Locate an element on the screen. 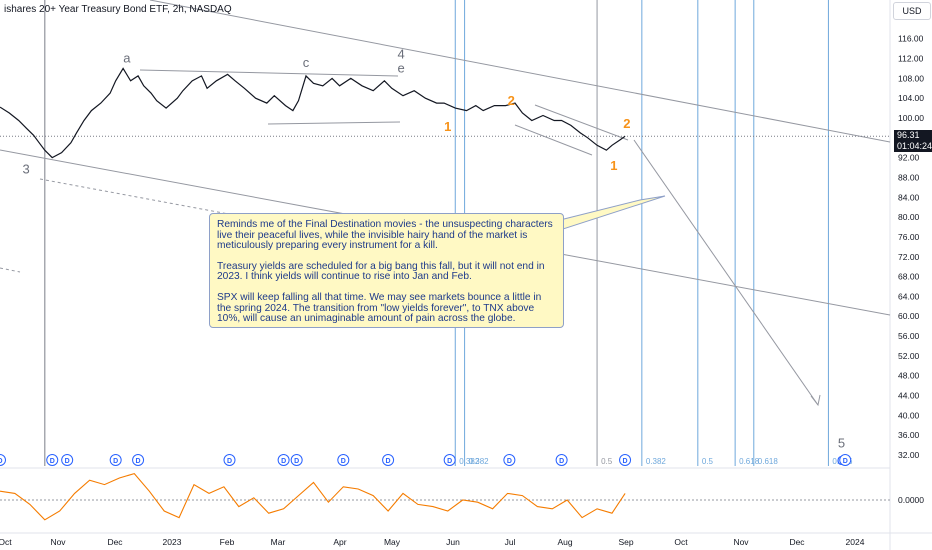 This screenshot has height=550, width=932. projection-arrow-line is located at coordinates (726, 272).